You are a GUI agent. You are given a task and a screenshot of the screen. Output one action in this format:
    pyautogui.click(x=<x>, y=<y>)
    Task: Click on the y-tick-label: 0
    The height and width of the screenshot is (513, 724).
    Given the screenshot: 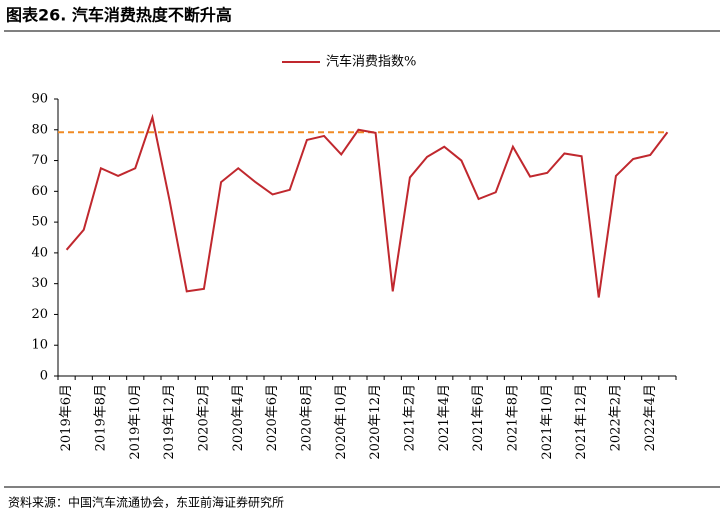 What is the action you would take?
    pyautogui.click(x=44, y=376)
    